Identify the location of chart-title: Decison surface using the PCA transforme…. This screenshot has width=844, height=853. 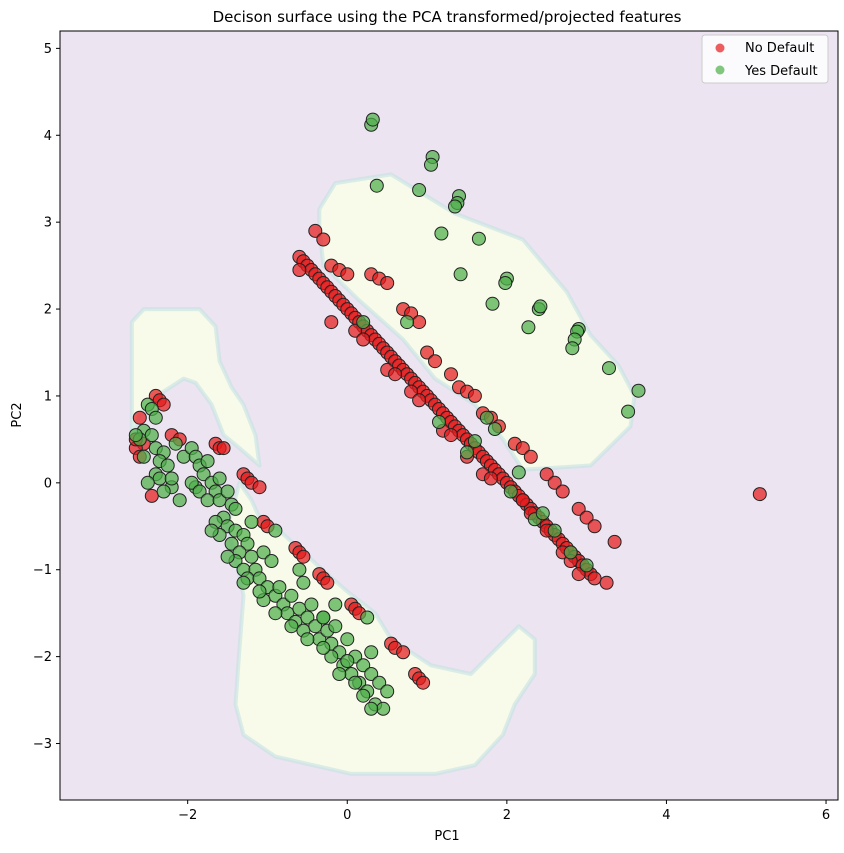
(447, 17).